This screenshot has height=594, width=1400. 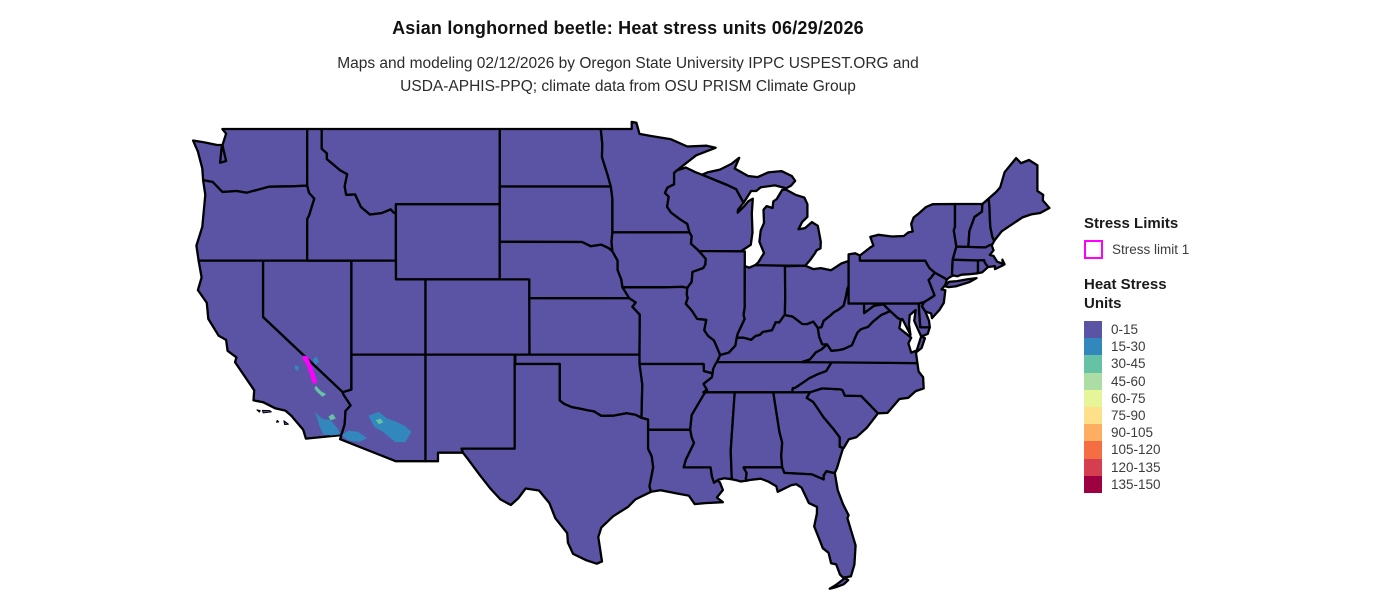 What do you see at coordinates (1174, 364) in the screenshot?
I see `legend-class-row: 30-45` at bounding box center [1174, 364].